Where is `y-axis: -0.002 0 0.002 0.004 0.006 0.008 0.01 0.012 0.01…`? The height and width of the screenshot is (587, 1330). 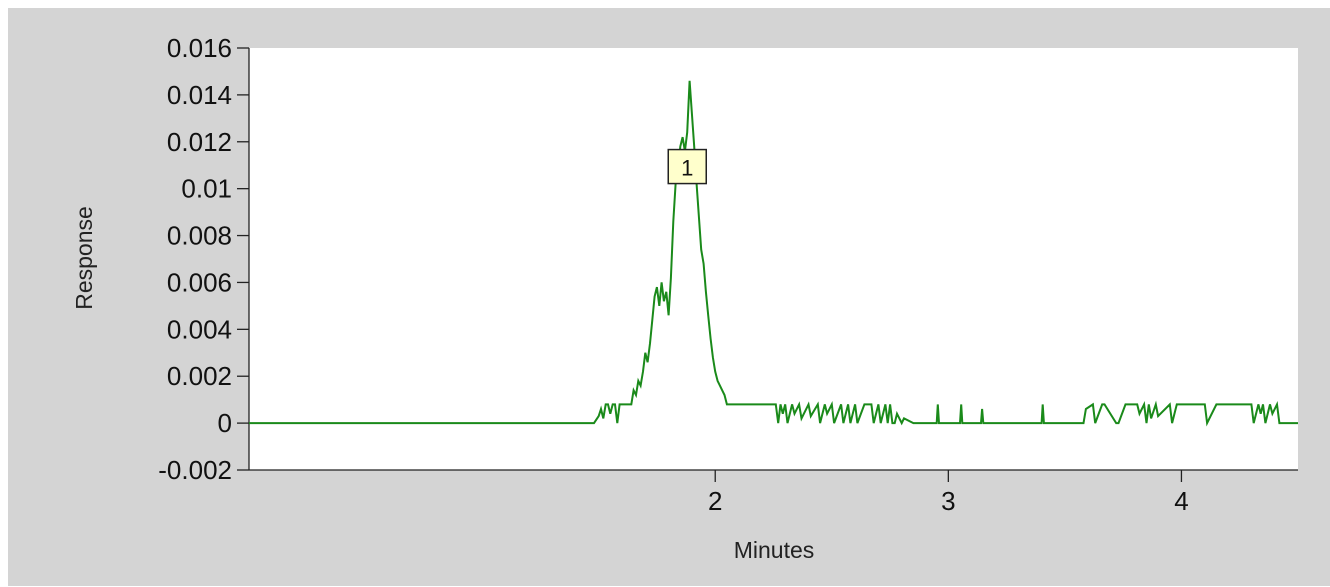 y-axis: -0.002 0 0.002 0.004 0.006 0.008 0.01 0.012 0.01… is located at coordinates (204, 259).